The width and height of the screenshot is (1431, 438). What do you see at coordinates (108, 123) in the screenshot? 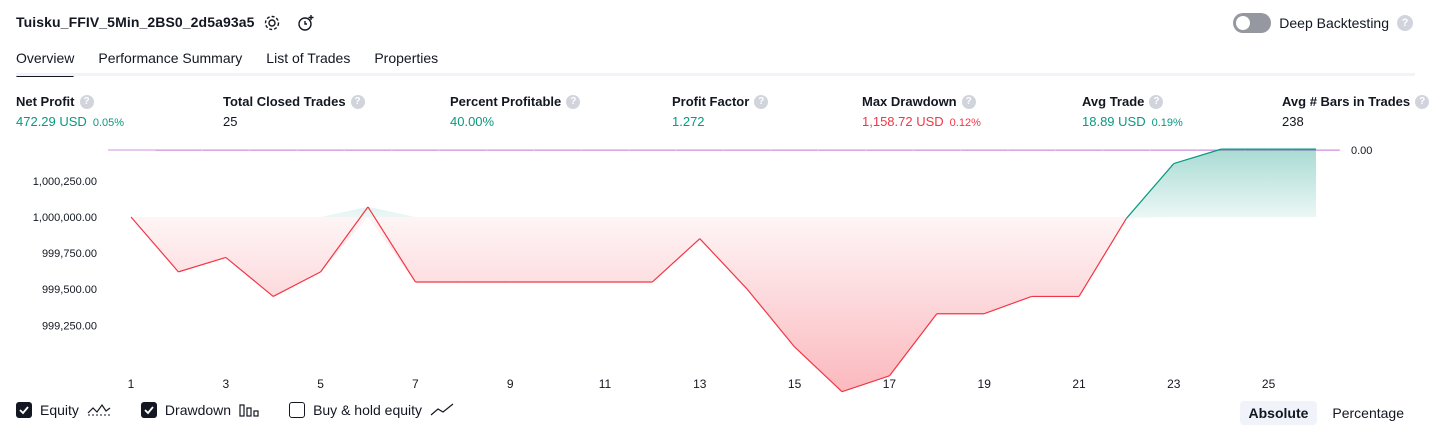
I see `metric-percent: 0.05%` at bounding box center [108, 123].